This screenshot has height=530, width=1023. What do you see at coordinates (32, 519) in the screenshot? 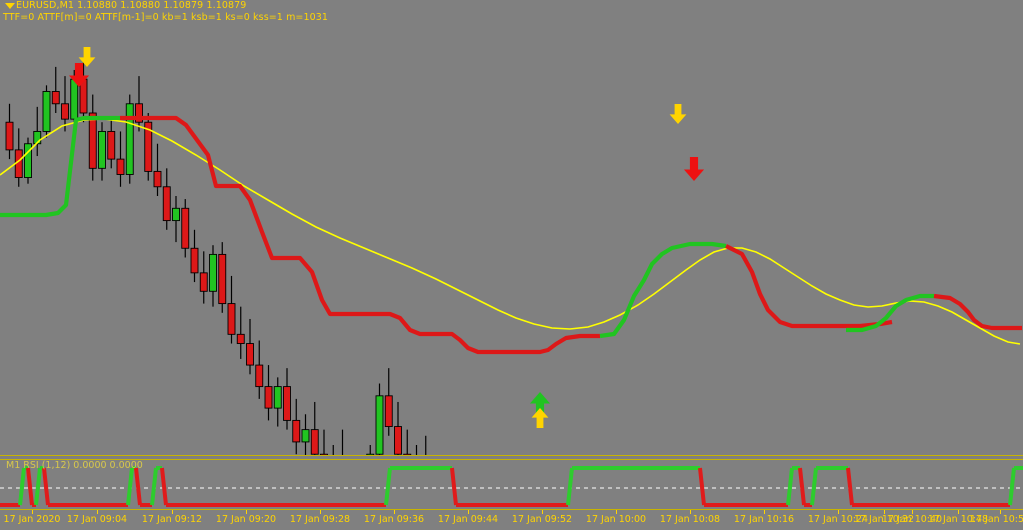
I see `time-axis-label: 17 Jan 2020` at bounding box center [32, 519].